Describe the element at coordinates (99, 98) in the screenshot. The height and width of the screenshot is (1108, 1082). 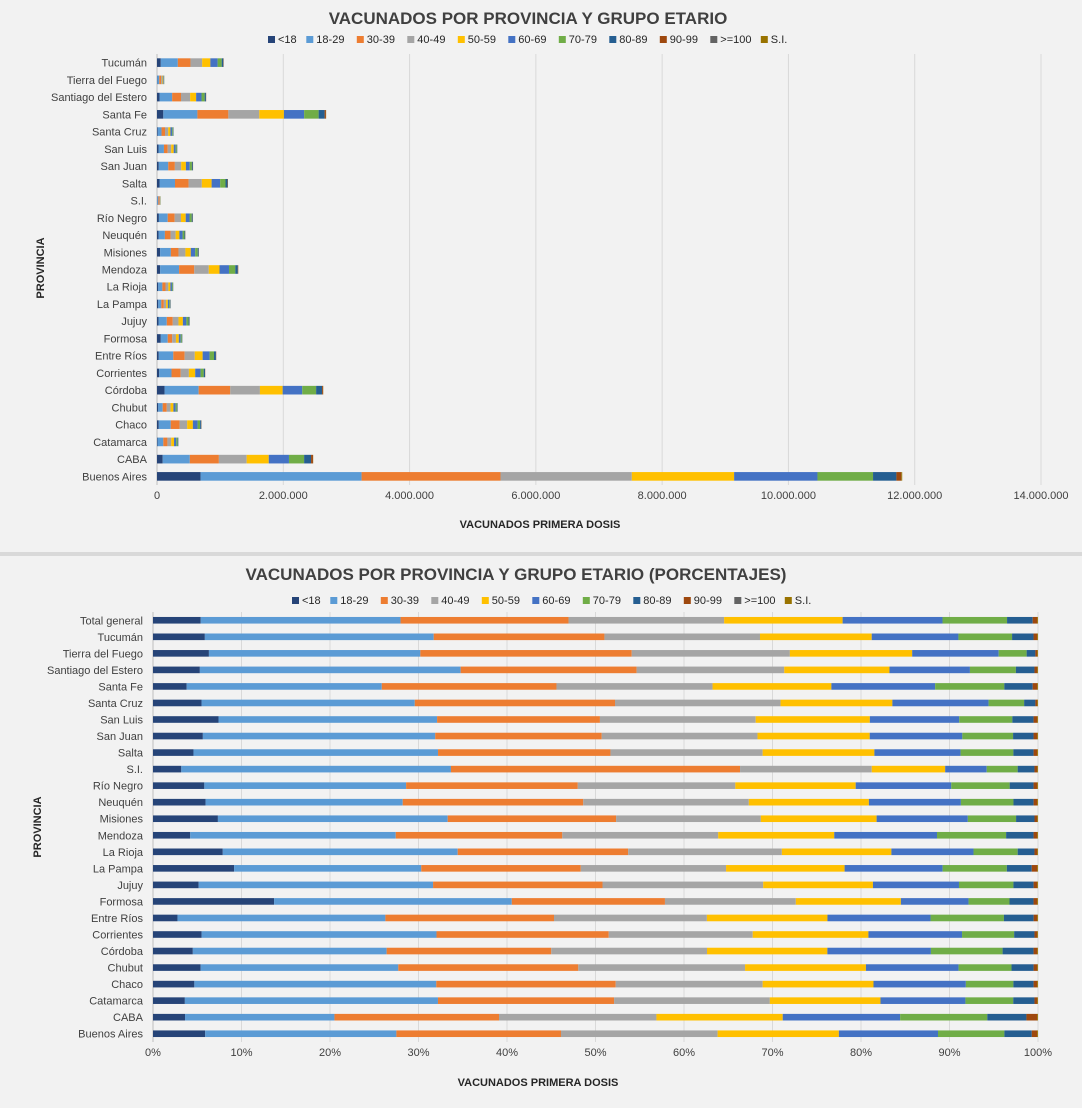
I see `category-label-santiago-del-estero: Santiago del Estero` at that location.